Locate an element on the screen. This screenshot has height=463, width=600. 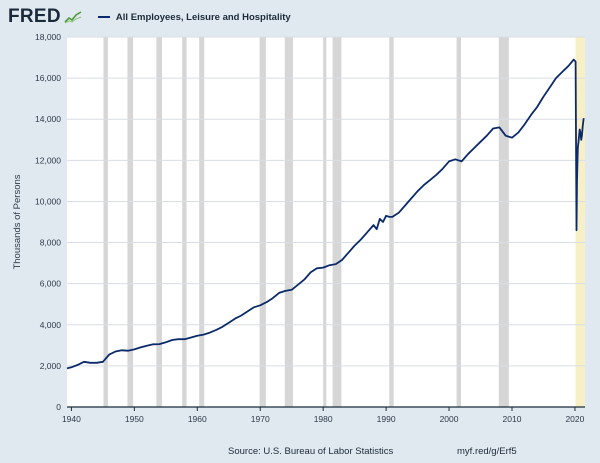
x-tick-label: 1970 is located at coordinates (260, 419).